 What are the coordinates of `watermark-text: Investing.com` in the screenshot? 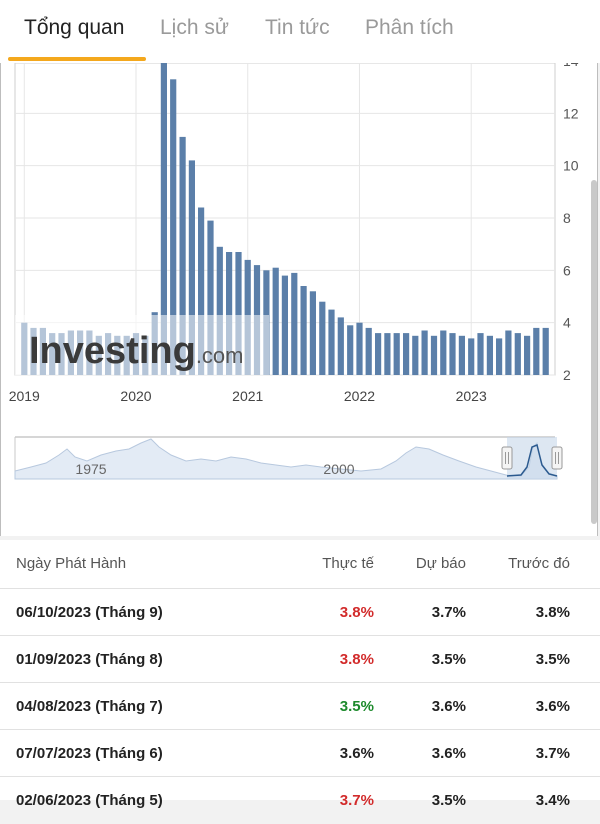 It's located at (136, 351).